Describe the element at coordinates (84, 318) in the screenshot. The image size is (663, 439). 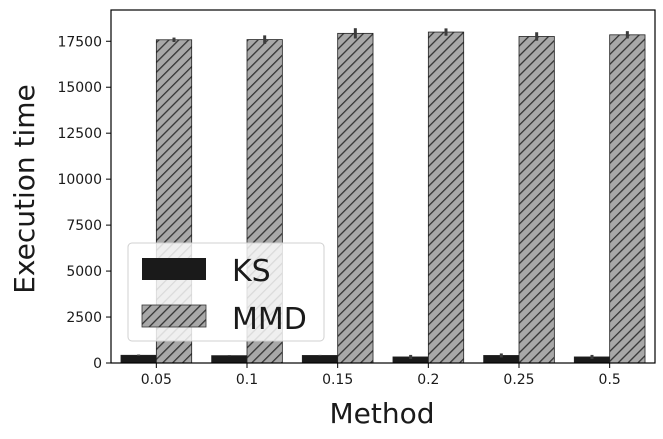
I see `y-tick-label: 2500` at that location.